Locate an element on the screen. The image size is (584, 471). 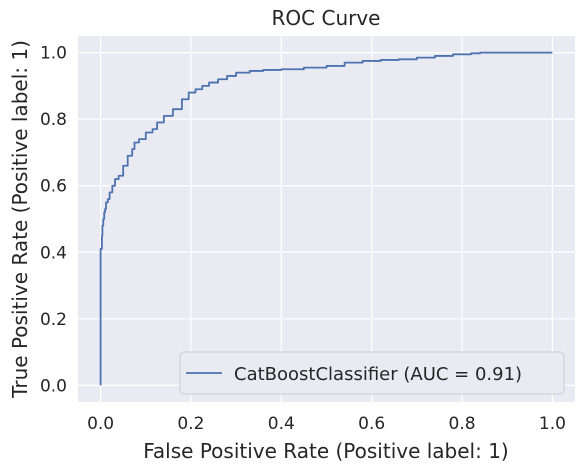
legend: CatBoostClassifier (AUC = 0.91) is located at coordinates (372, 373).